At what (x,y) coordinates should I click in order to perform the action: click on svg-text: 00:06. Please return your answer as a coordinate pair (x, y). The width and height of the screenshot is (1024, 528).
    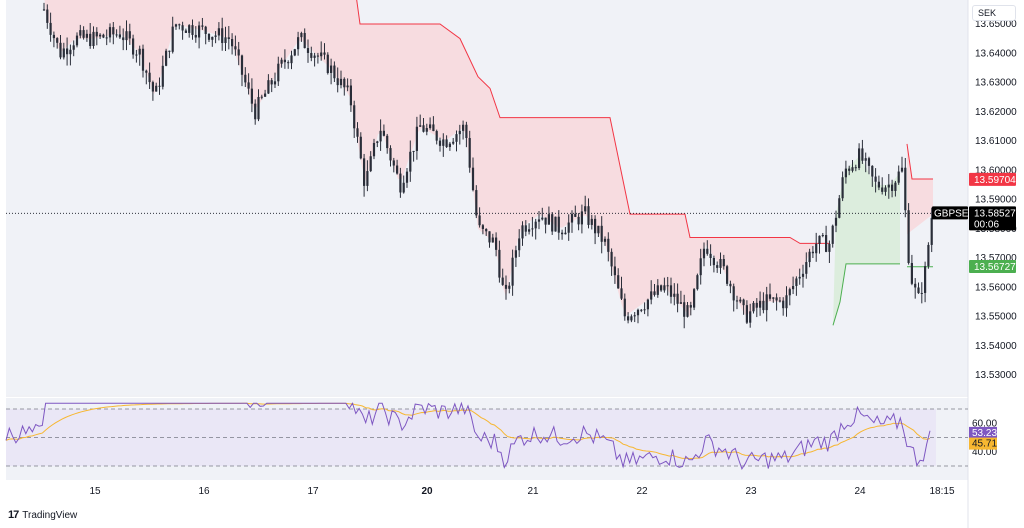
    Looking at the image, I should click on (986, 224).